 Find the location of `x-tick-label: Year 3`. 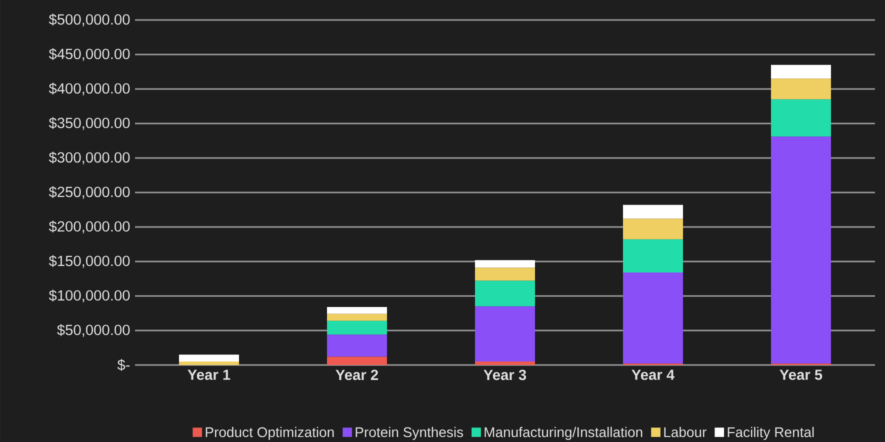

x-tick-label: Year 3 is located at coordinates (505, 375).